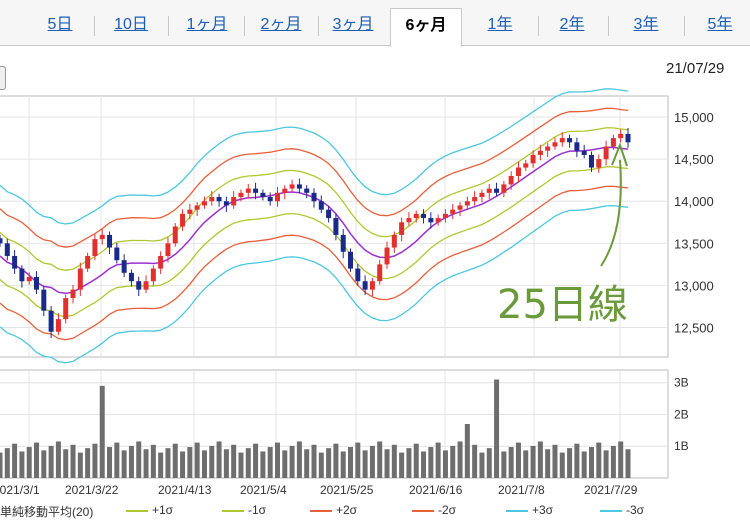 Image resolution: width=750 pixels, height=530 pixels. I want to click on annotation-arrow-head, so click(619, 154).